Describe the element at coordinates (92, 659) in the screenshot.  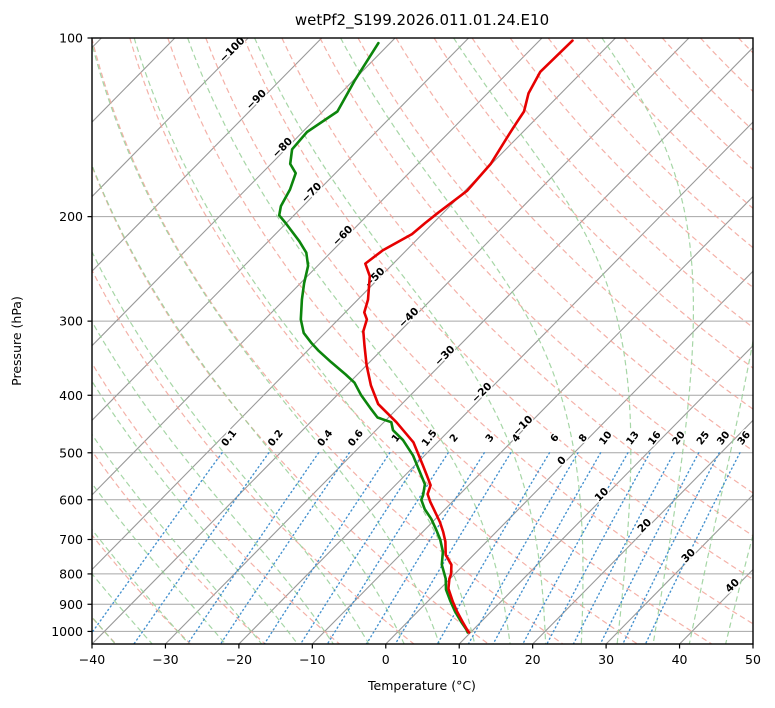
I see `x-tick-label: −40` at that location.